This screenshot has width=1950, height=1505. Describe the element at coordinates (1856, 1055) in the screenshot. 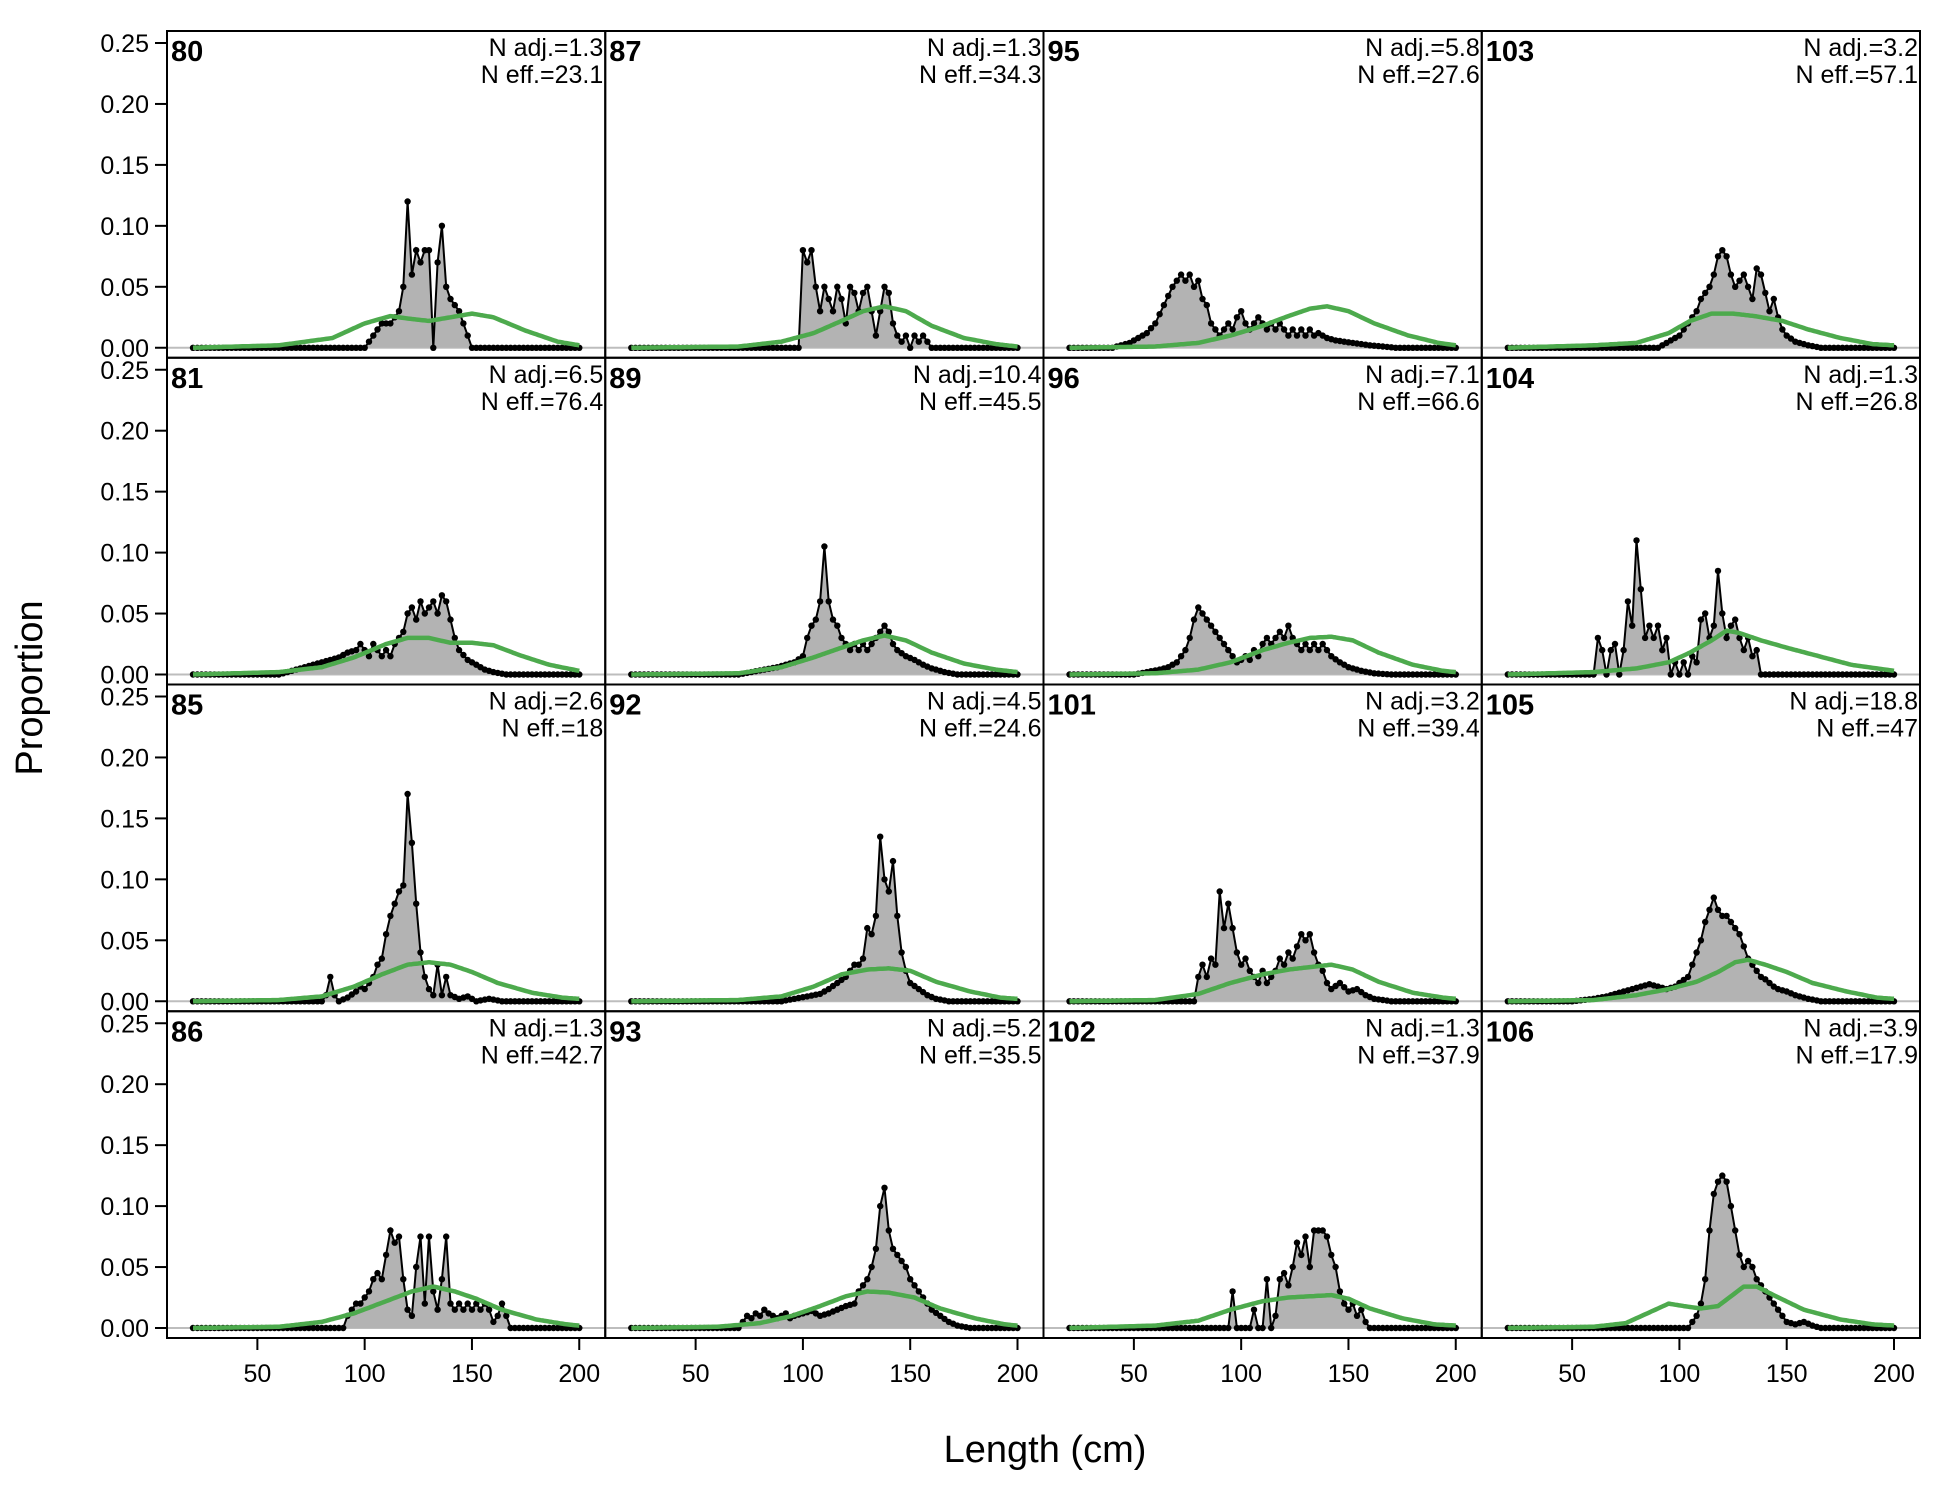

I see `n-eff-label: N eff.=17.9` at that location.